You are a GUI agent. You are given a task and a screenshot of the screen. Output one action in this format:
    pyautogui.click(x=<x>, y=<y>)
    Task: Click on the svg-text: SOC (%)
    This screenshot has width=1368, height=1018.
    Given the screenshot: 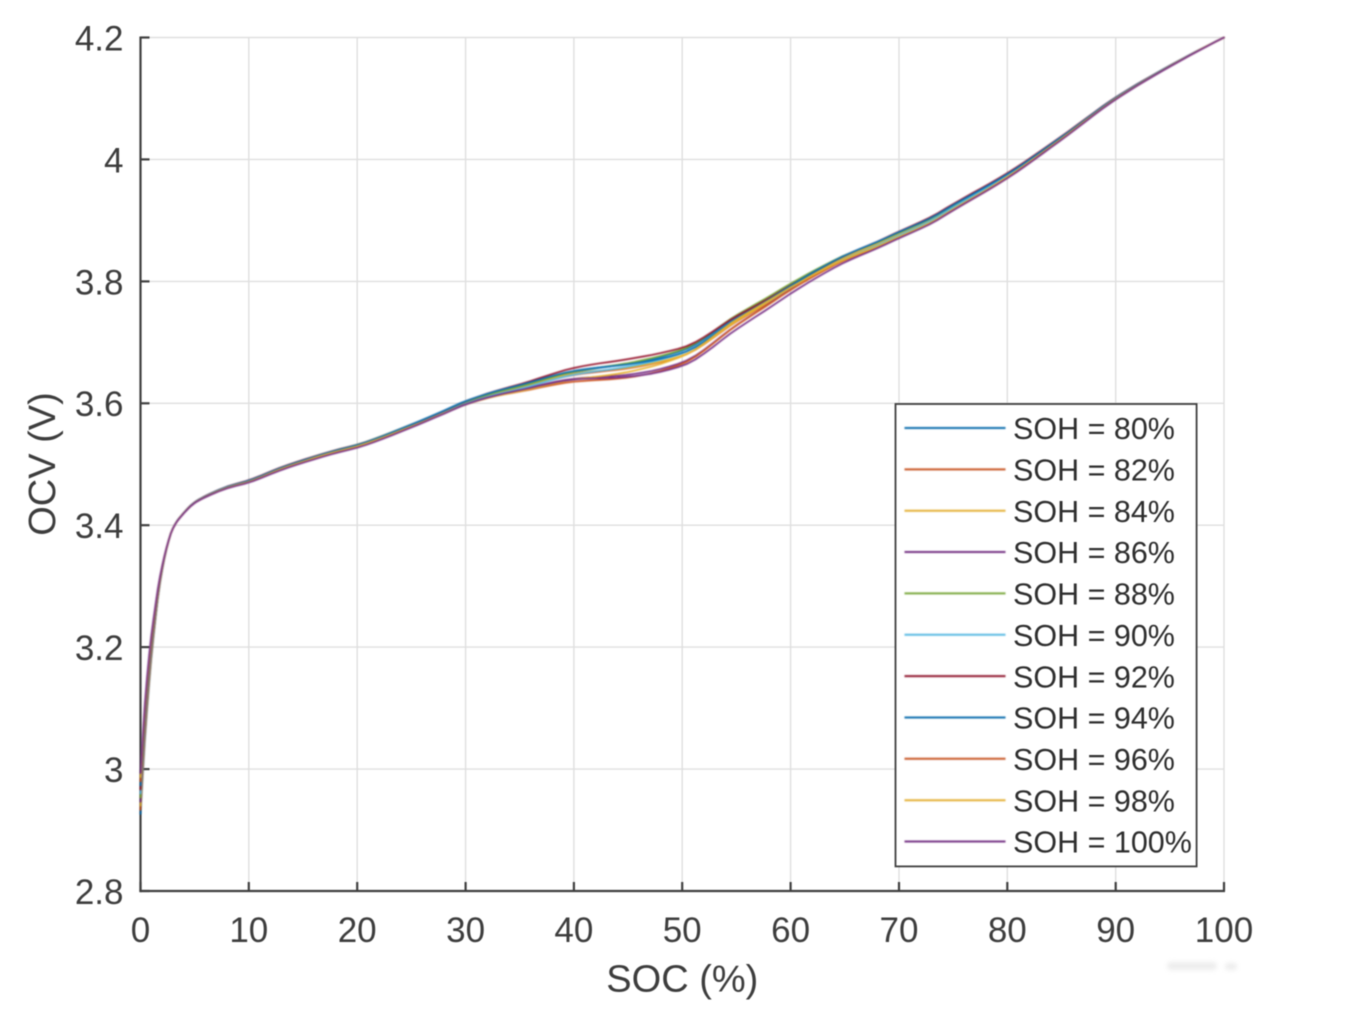 What is the action you would take?
    pyautogui.click(x=682, y=980)
    